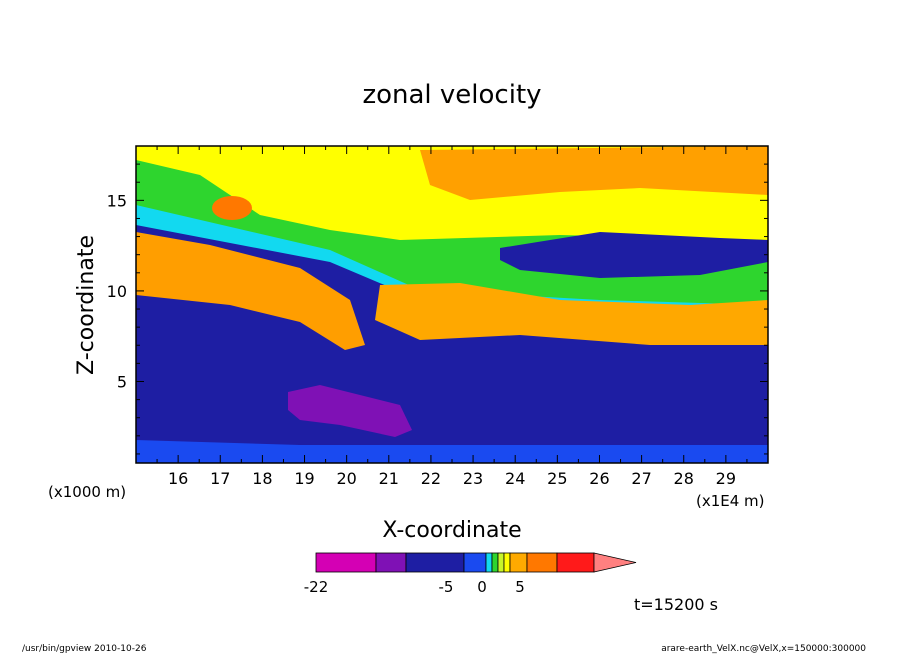 The height and width of the screenshot is (654, 904). I want to click on x-unit-label: (x1E4 m), so click(730, 501).